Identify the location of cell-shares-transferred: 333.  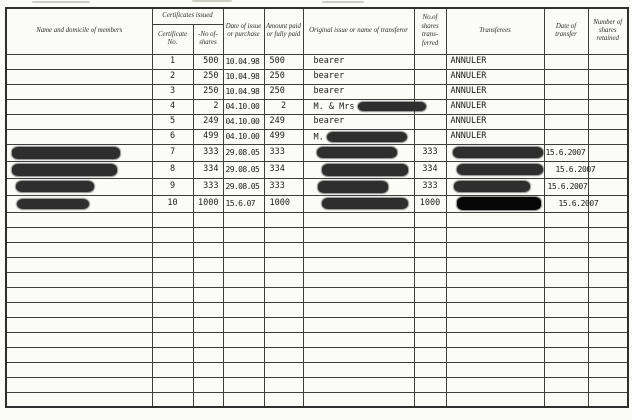
(430, 186).